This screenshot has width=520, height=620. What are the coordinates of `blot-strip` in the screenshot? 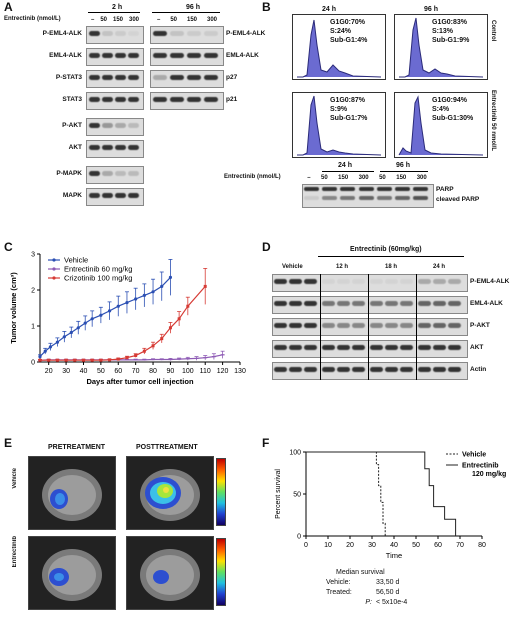 It's located at (187, 35).